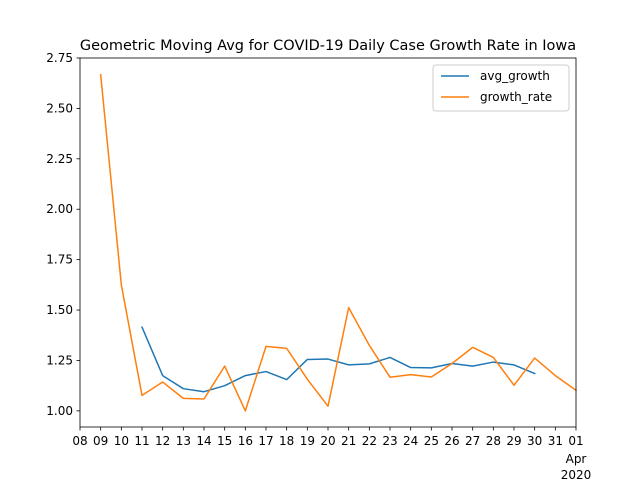 This screenshot has width=640, height=480. What do you see at coordinates (141, 441) in the screenshot?
I see `x-tick-label: 11` at bounding box center [141, 441].